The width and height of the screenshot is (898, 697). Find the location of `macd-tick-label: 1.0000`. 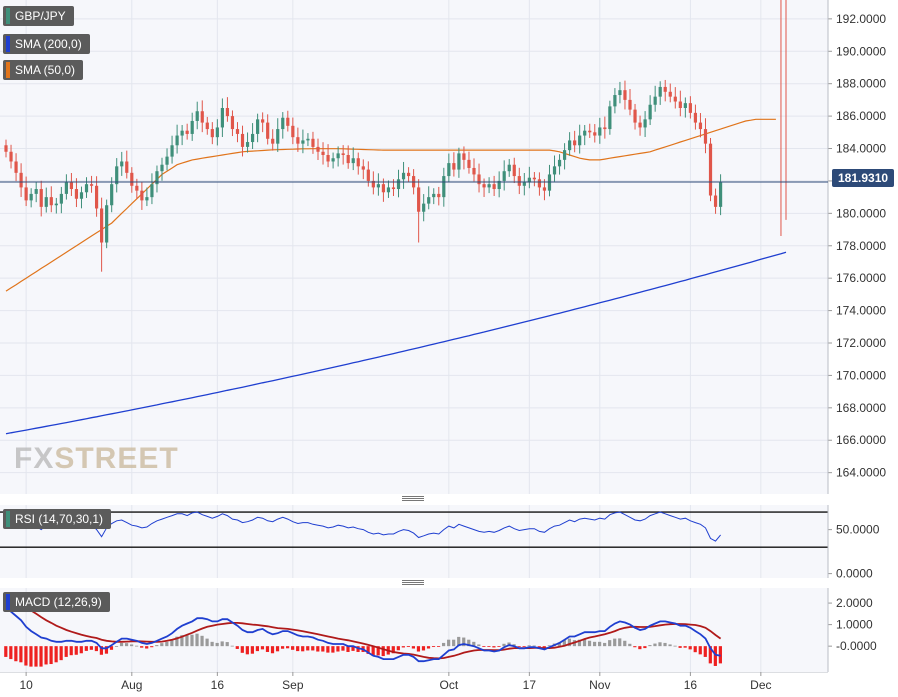

macd-tick-label: 1.0000 is located at coordinates (854, 625).